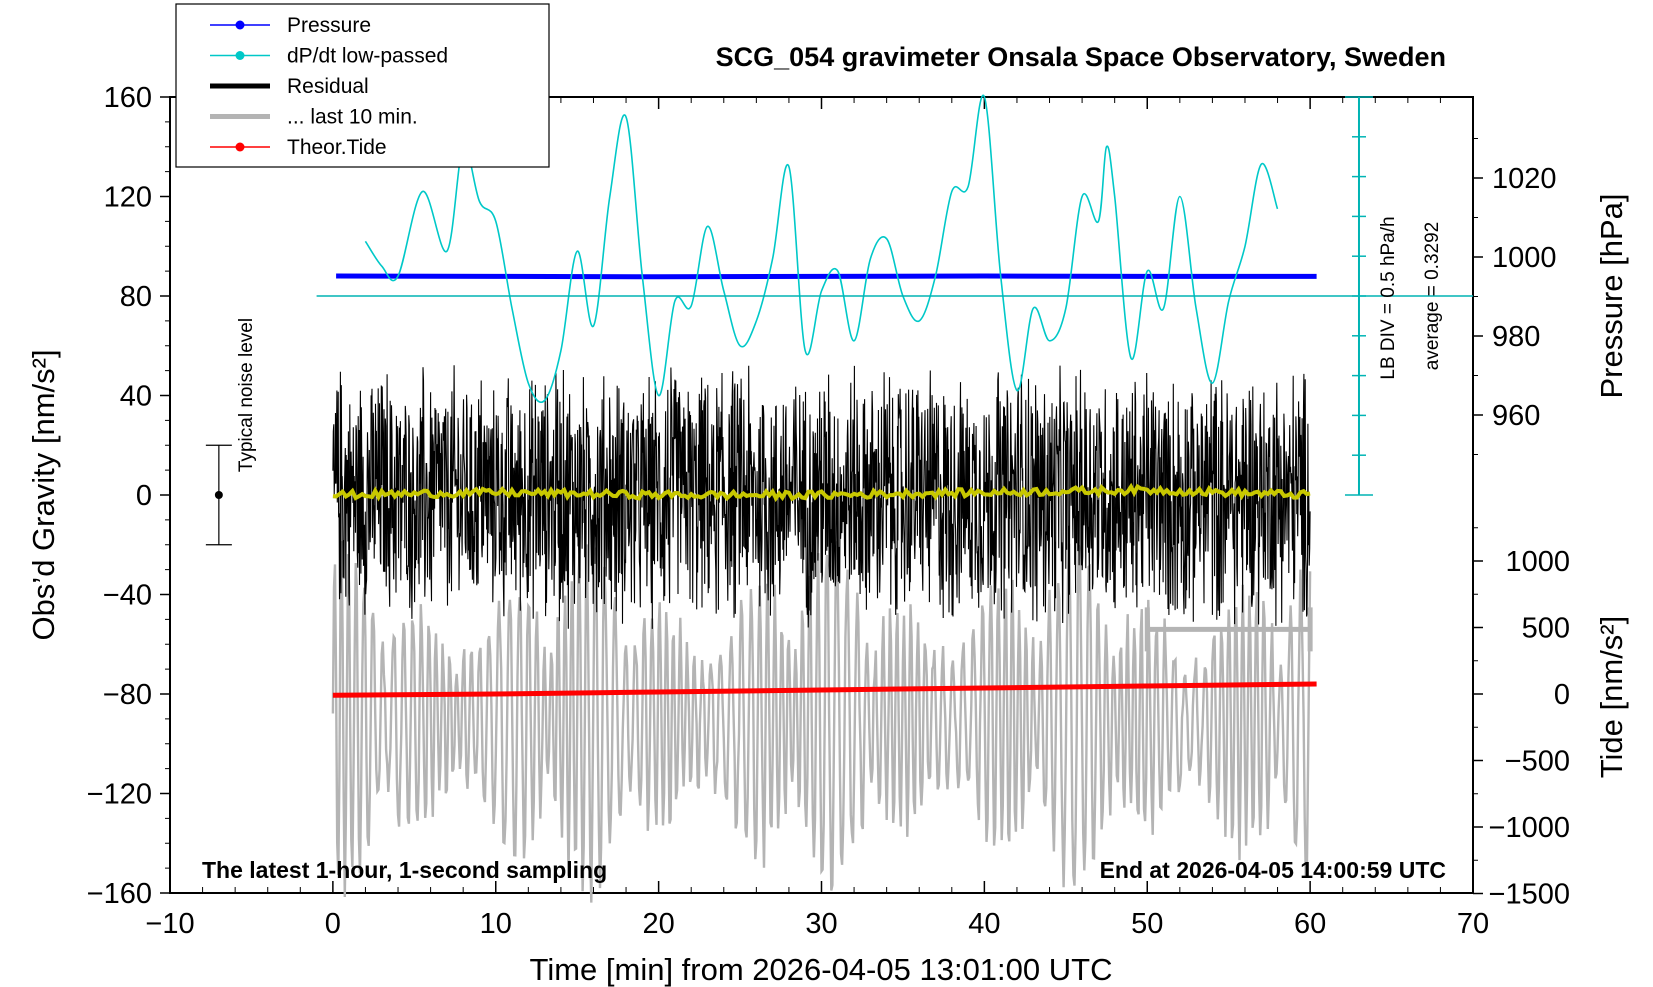 This screenshot has width=1653, height=987. What do you see at coordinates (128, 198) in the screenshot?
I see `y-tick-label: 120` at bounding box center [128, 198].